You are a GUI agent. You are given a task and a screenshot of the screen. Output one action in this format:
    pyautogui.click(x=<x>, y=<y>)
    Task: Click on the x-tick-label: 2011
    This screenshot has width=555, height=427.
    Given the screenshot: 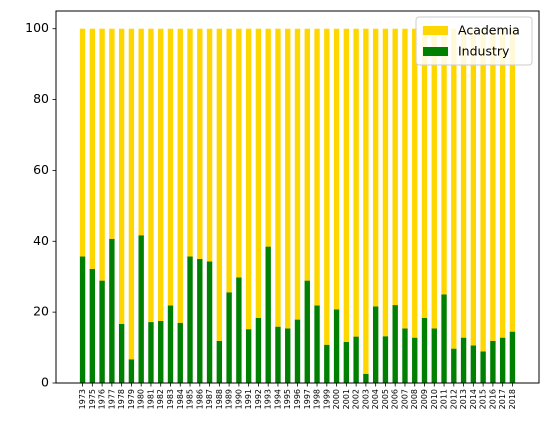 What is the action you would take?
    pyautogui.click(x=444, y=399)
    